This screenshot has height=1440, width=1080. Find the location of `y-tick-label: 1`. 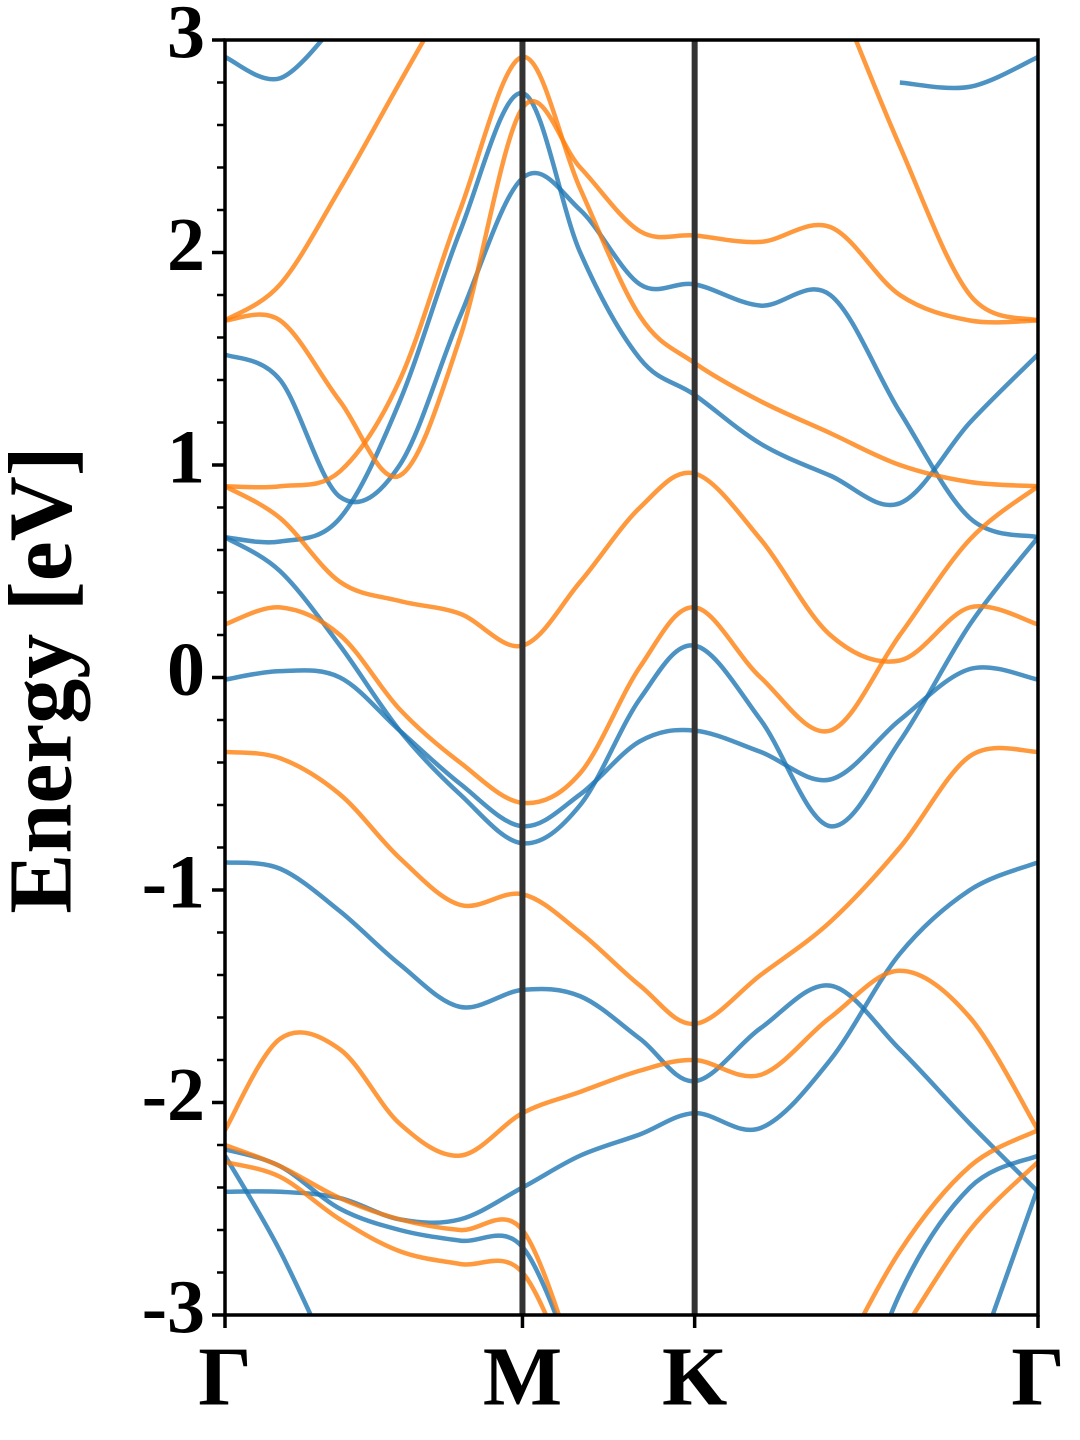

y-tick-label: 1 is located at coordinates (186, 457).